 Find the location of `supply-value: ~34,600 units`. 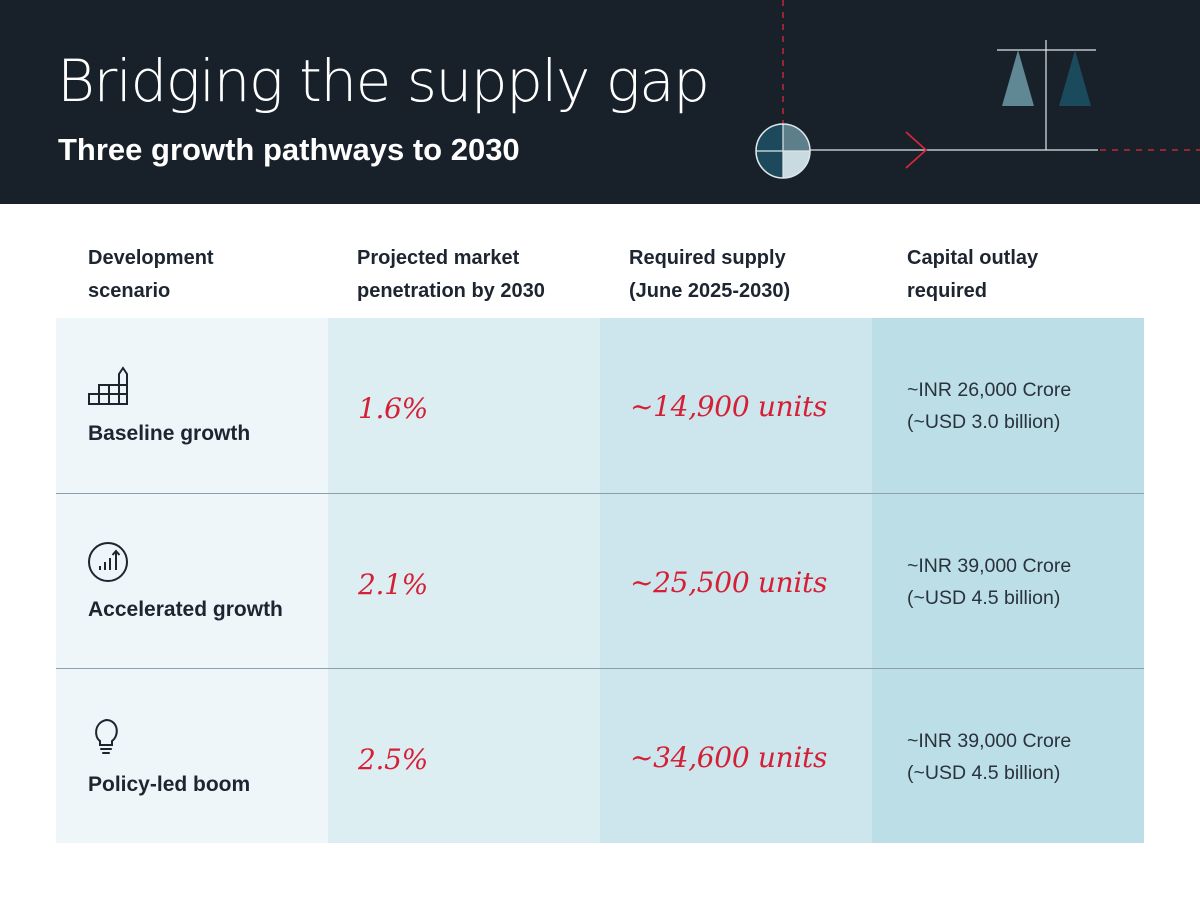

supply-value: ~34,600 units is located at coordinates (729, 757).